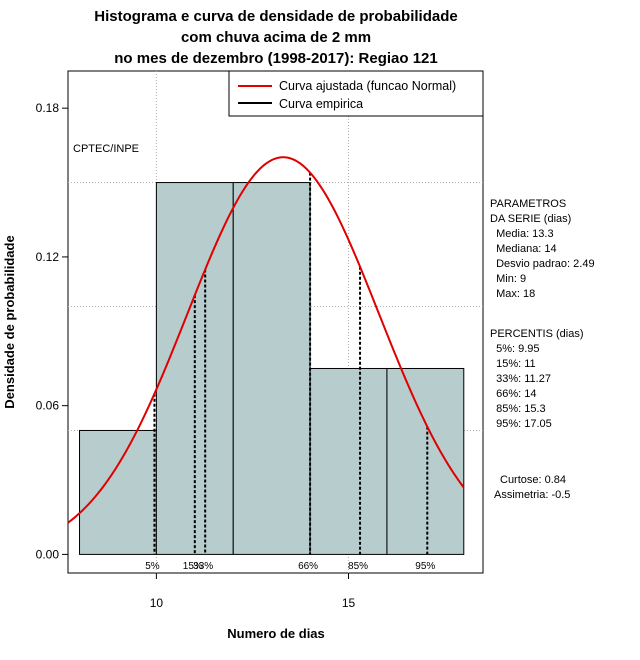  What do you see at coordinates (518, 409) in the screenshot?
I see `stats-percentis-line: 85%: 15.3` at bounding box center [518, 409].